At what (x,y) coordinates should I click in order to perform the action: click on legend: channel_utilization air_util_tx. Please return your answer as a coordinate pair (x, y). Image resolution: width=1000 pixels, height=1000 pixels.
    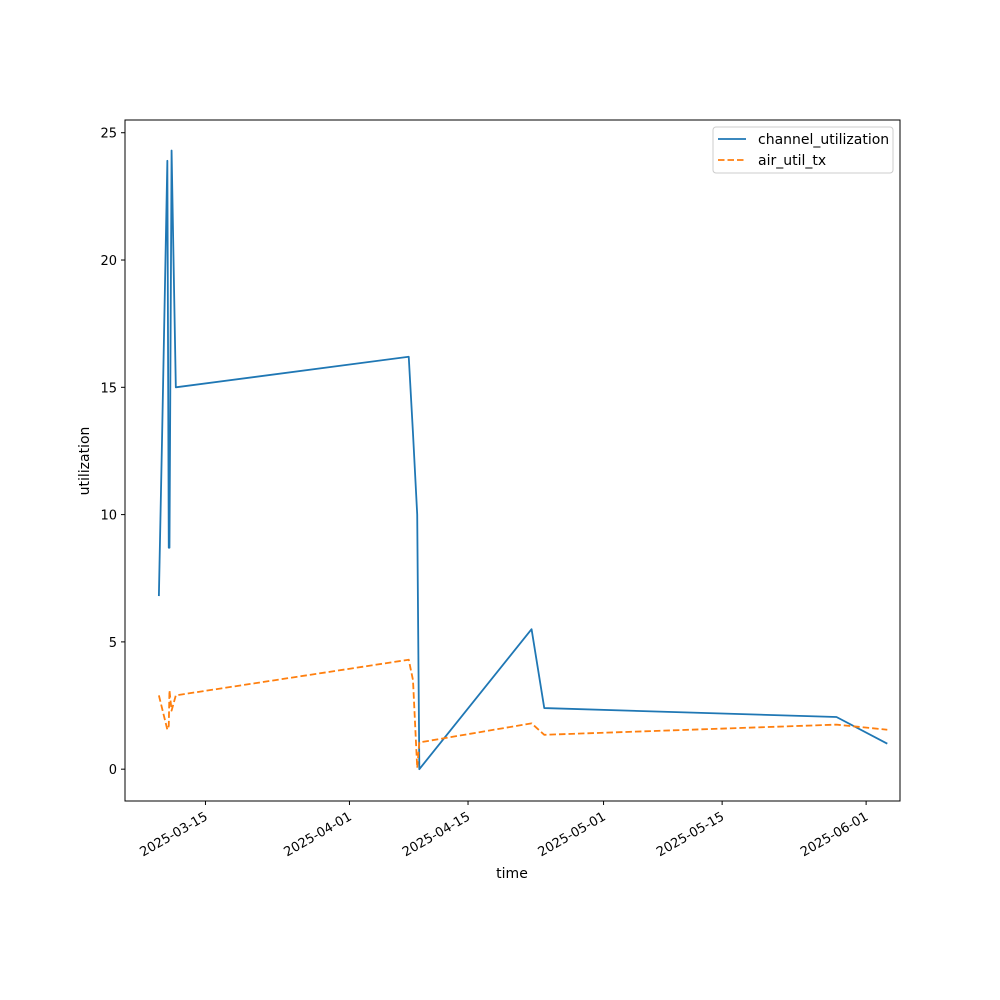
    Looking at the image, I should click on (803, 150).